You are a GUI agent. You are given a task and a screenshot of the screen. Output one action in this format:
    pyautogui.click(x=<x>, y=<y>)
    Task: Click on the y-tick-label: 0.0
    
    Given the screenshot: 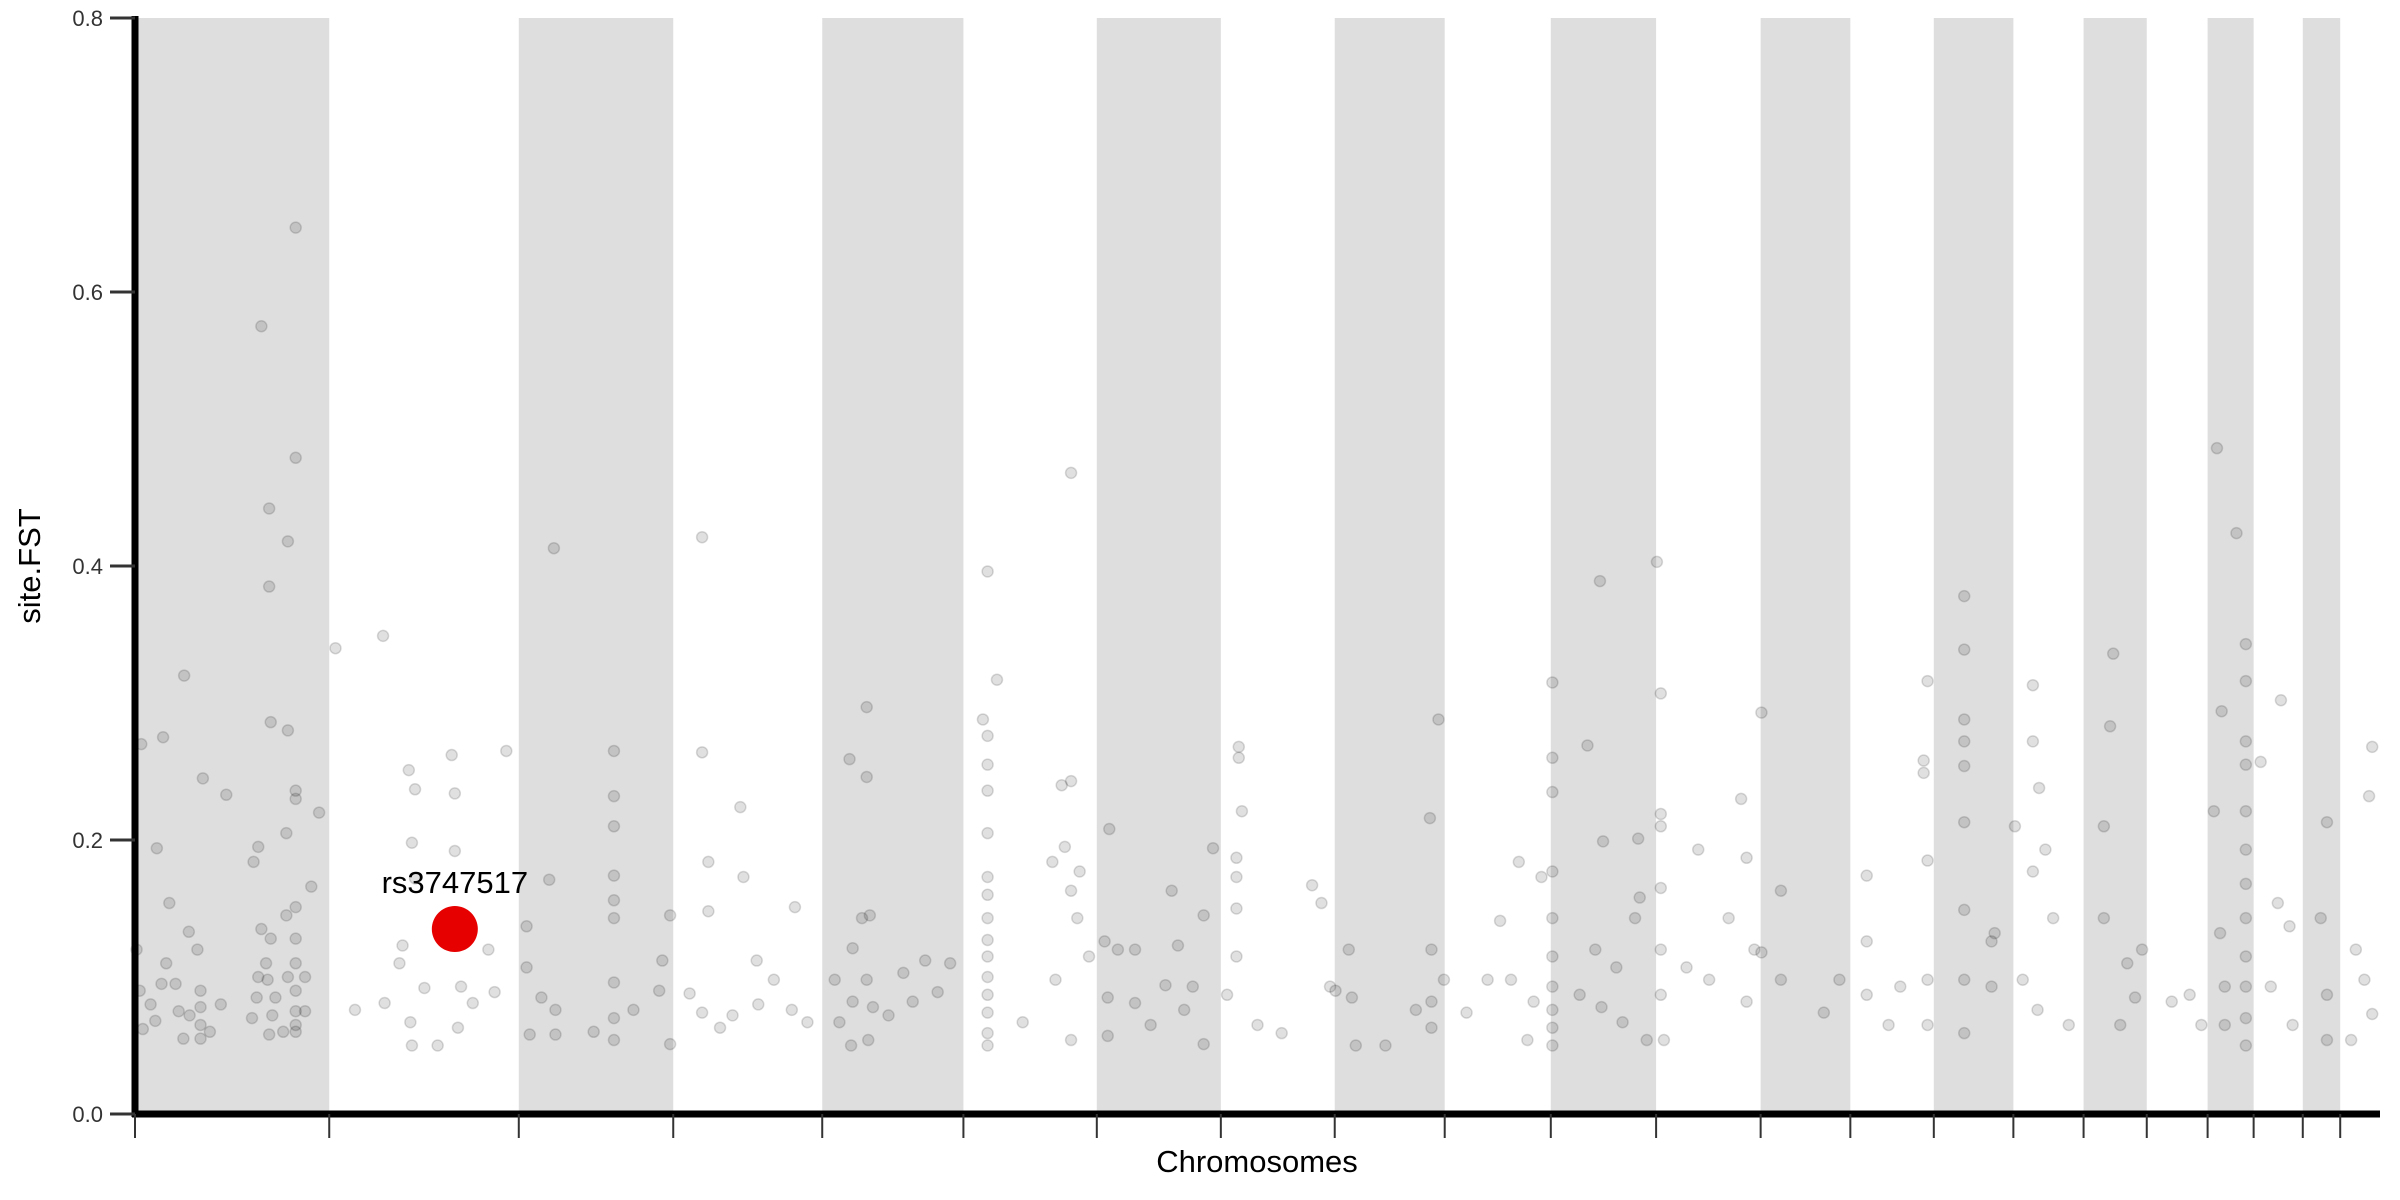 What is the action you would take?
    pyautogui.click(x=87, y=1114)
    